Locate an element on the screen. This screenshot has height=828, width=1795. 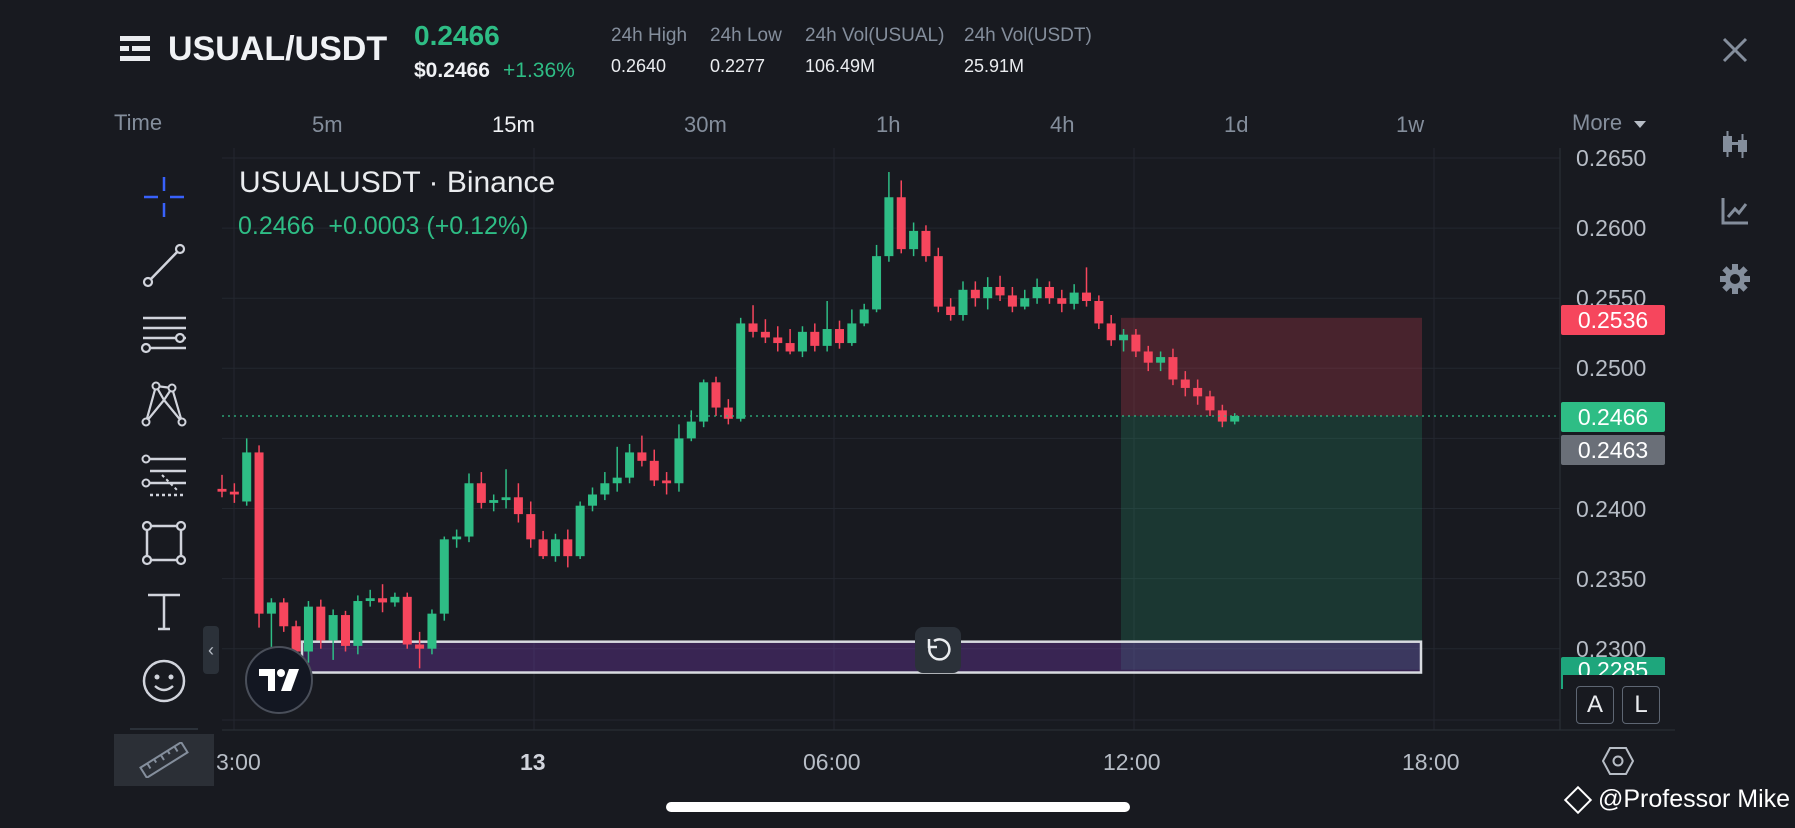
crosshair-tool is located at coordinates (164, 197).